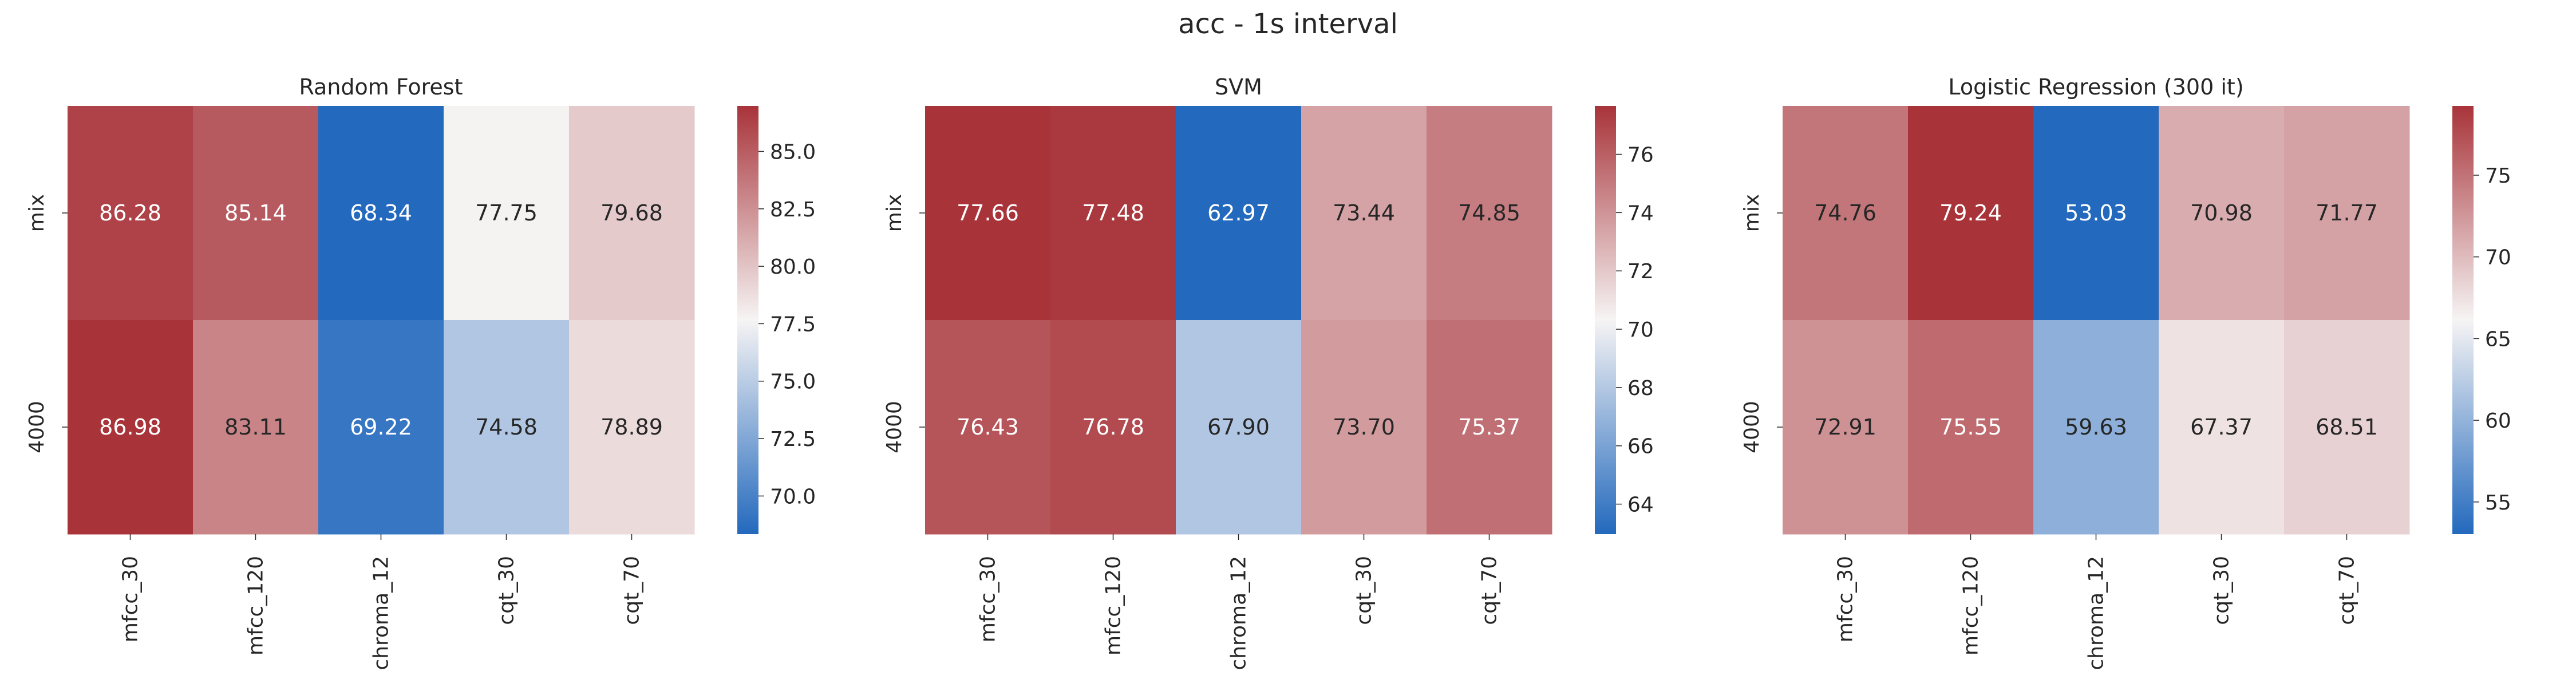 This screenshot has height=687, width=2576. What do you see at coordinates (793, 152) in the screenshot?
I see `colorbar-tick-label: 85.0` at bounding box center [793, 152].